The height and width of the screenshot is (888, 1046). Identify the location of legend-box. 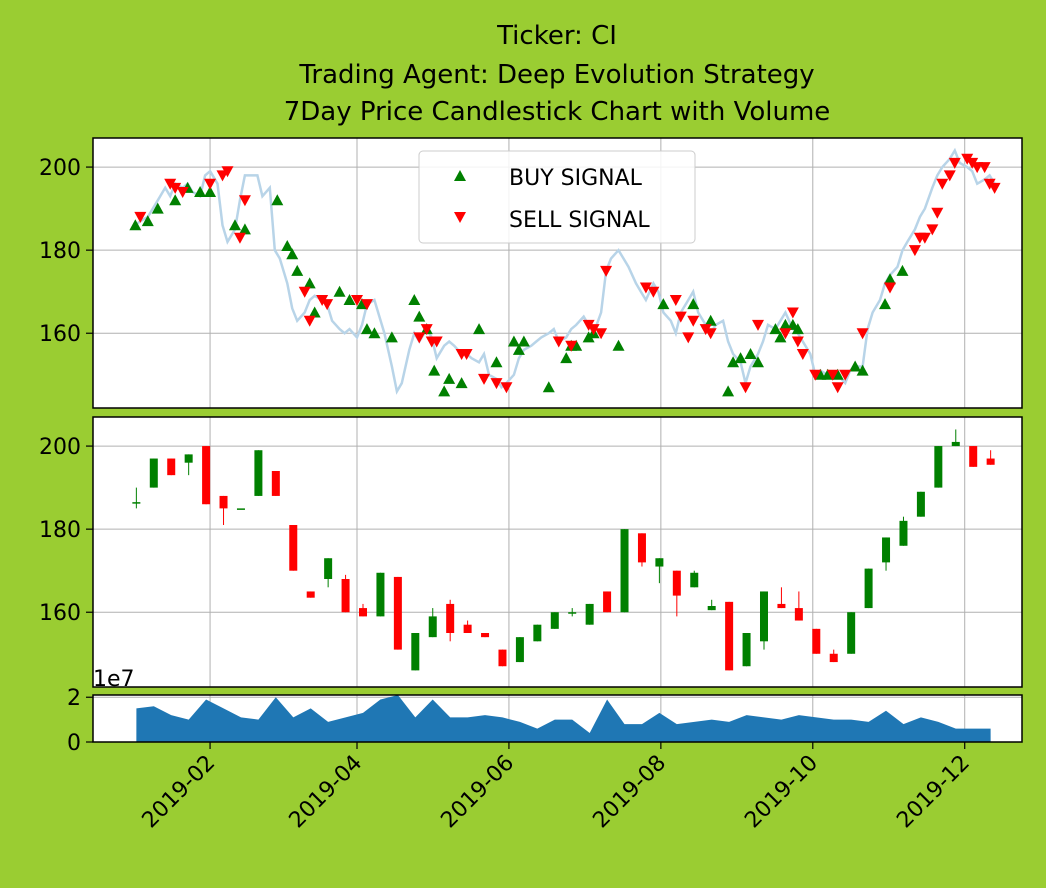
(557, 197).